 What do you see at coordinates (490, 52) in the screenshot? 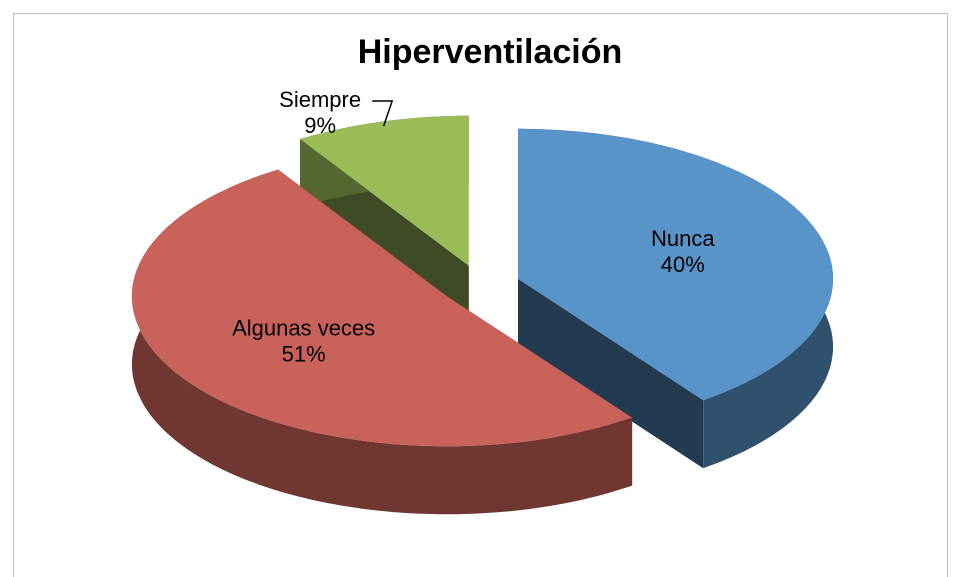
I see `chart-title: Hiperventilación` at bounding box center [490, 52].